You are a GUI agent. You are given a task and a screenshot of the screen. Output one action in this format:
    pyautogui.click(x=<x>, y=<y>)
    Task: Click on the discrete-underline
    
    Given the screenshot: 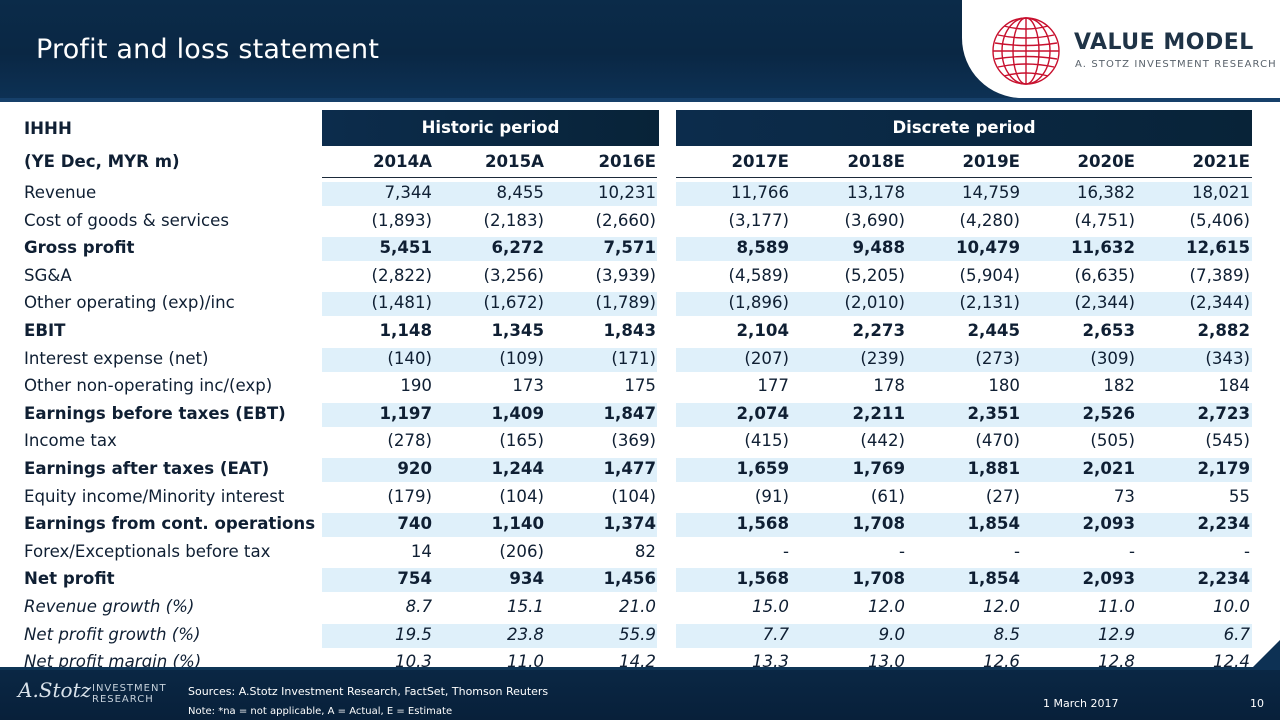 What is the action you would take?
    pyautogui.click(x=964, y=177)
    